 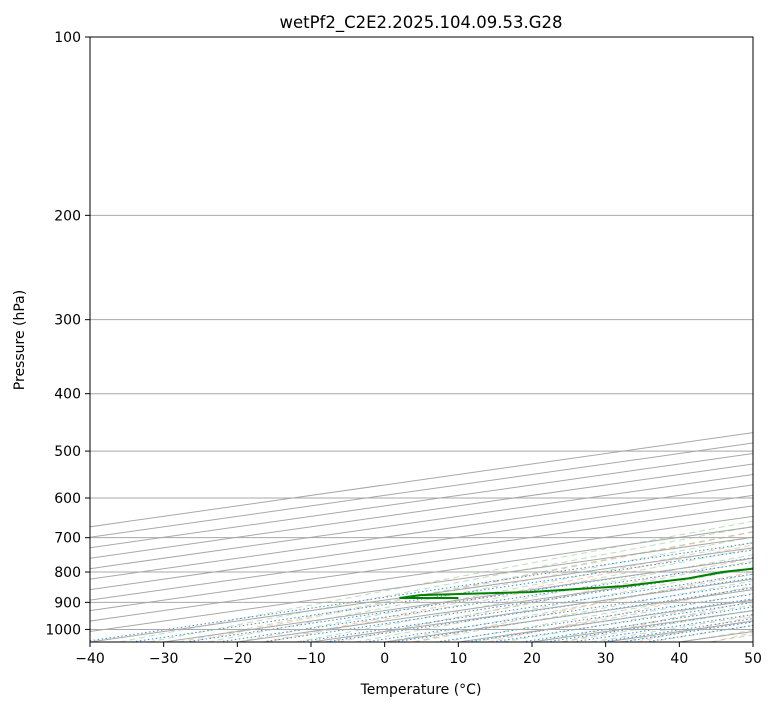 I want to click on x-tick-label: 30, so click(x=606, y=659).